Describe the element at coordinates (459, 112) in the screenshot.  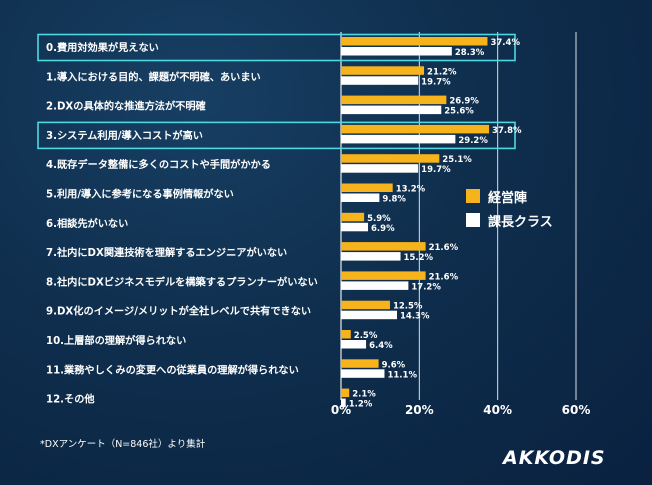
I see `data-label-managers: 25.6%` at that location.